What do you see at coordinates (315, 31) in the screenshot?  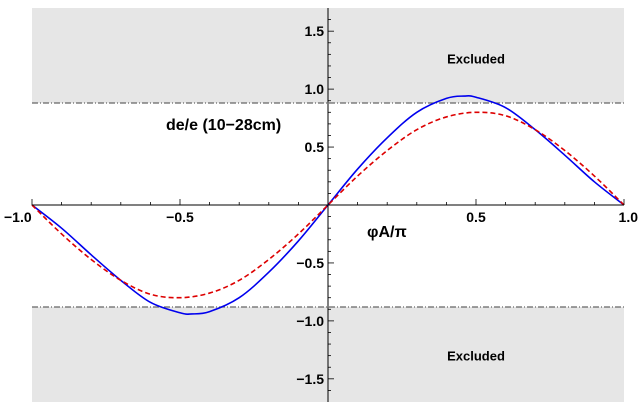 I see `y-tick-label: 1.5` at bounding box center [315, 31].